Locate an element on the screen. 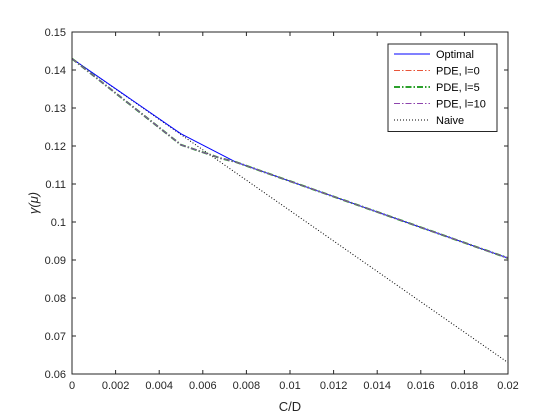 Image resolution: width=560 pixels, height=420 pixels. x-tick-label: 0.004 is located at coordinates (159, 386).